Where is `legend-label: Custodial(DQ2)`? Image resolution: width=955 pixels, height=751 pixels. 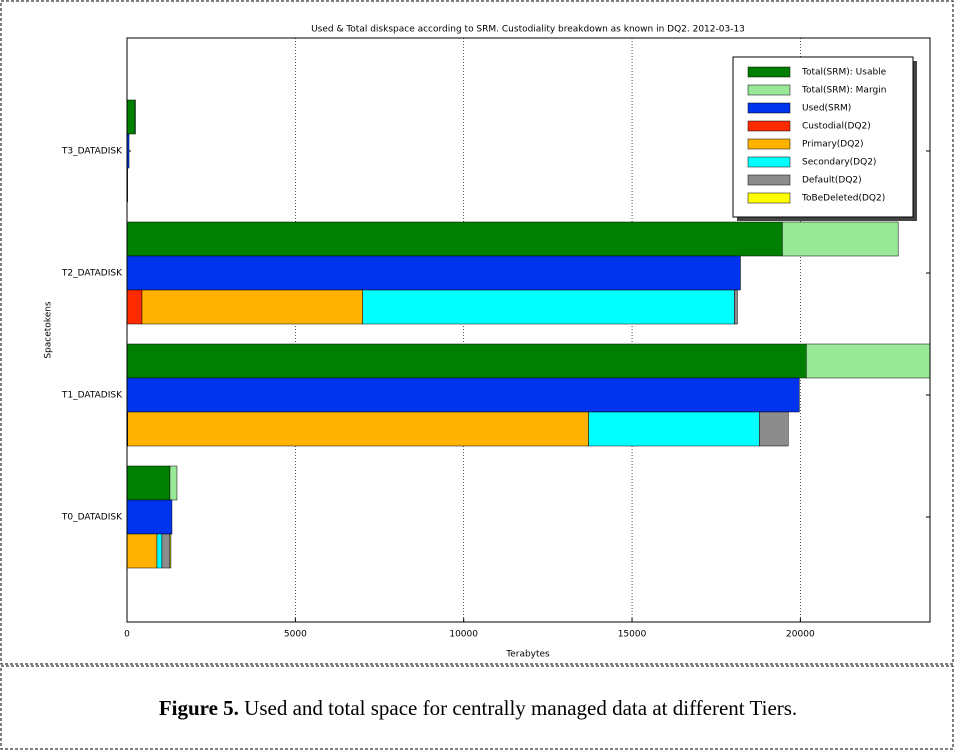
legend-label: Custodial(DQ2) is located at coordinates (836, 127).